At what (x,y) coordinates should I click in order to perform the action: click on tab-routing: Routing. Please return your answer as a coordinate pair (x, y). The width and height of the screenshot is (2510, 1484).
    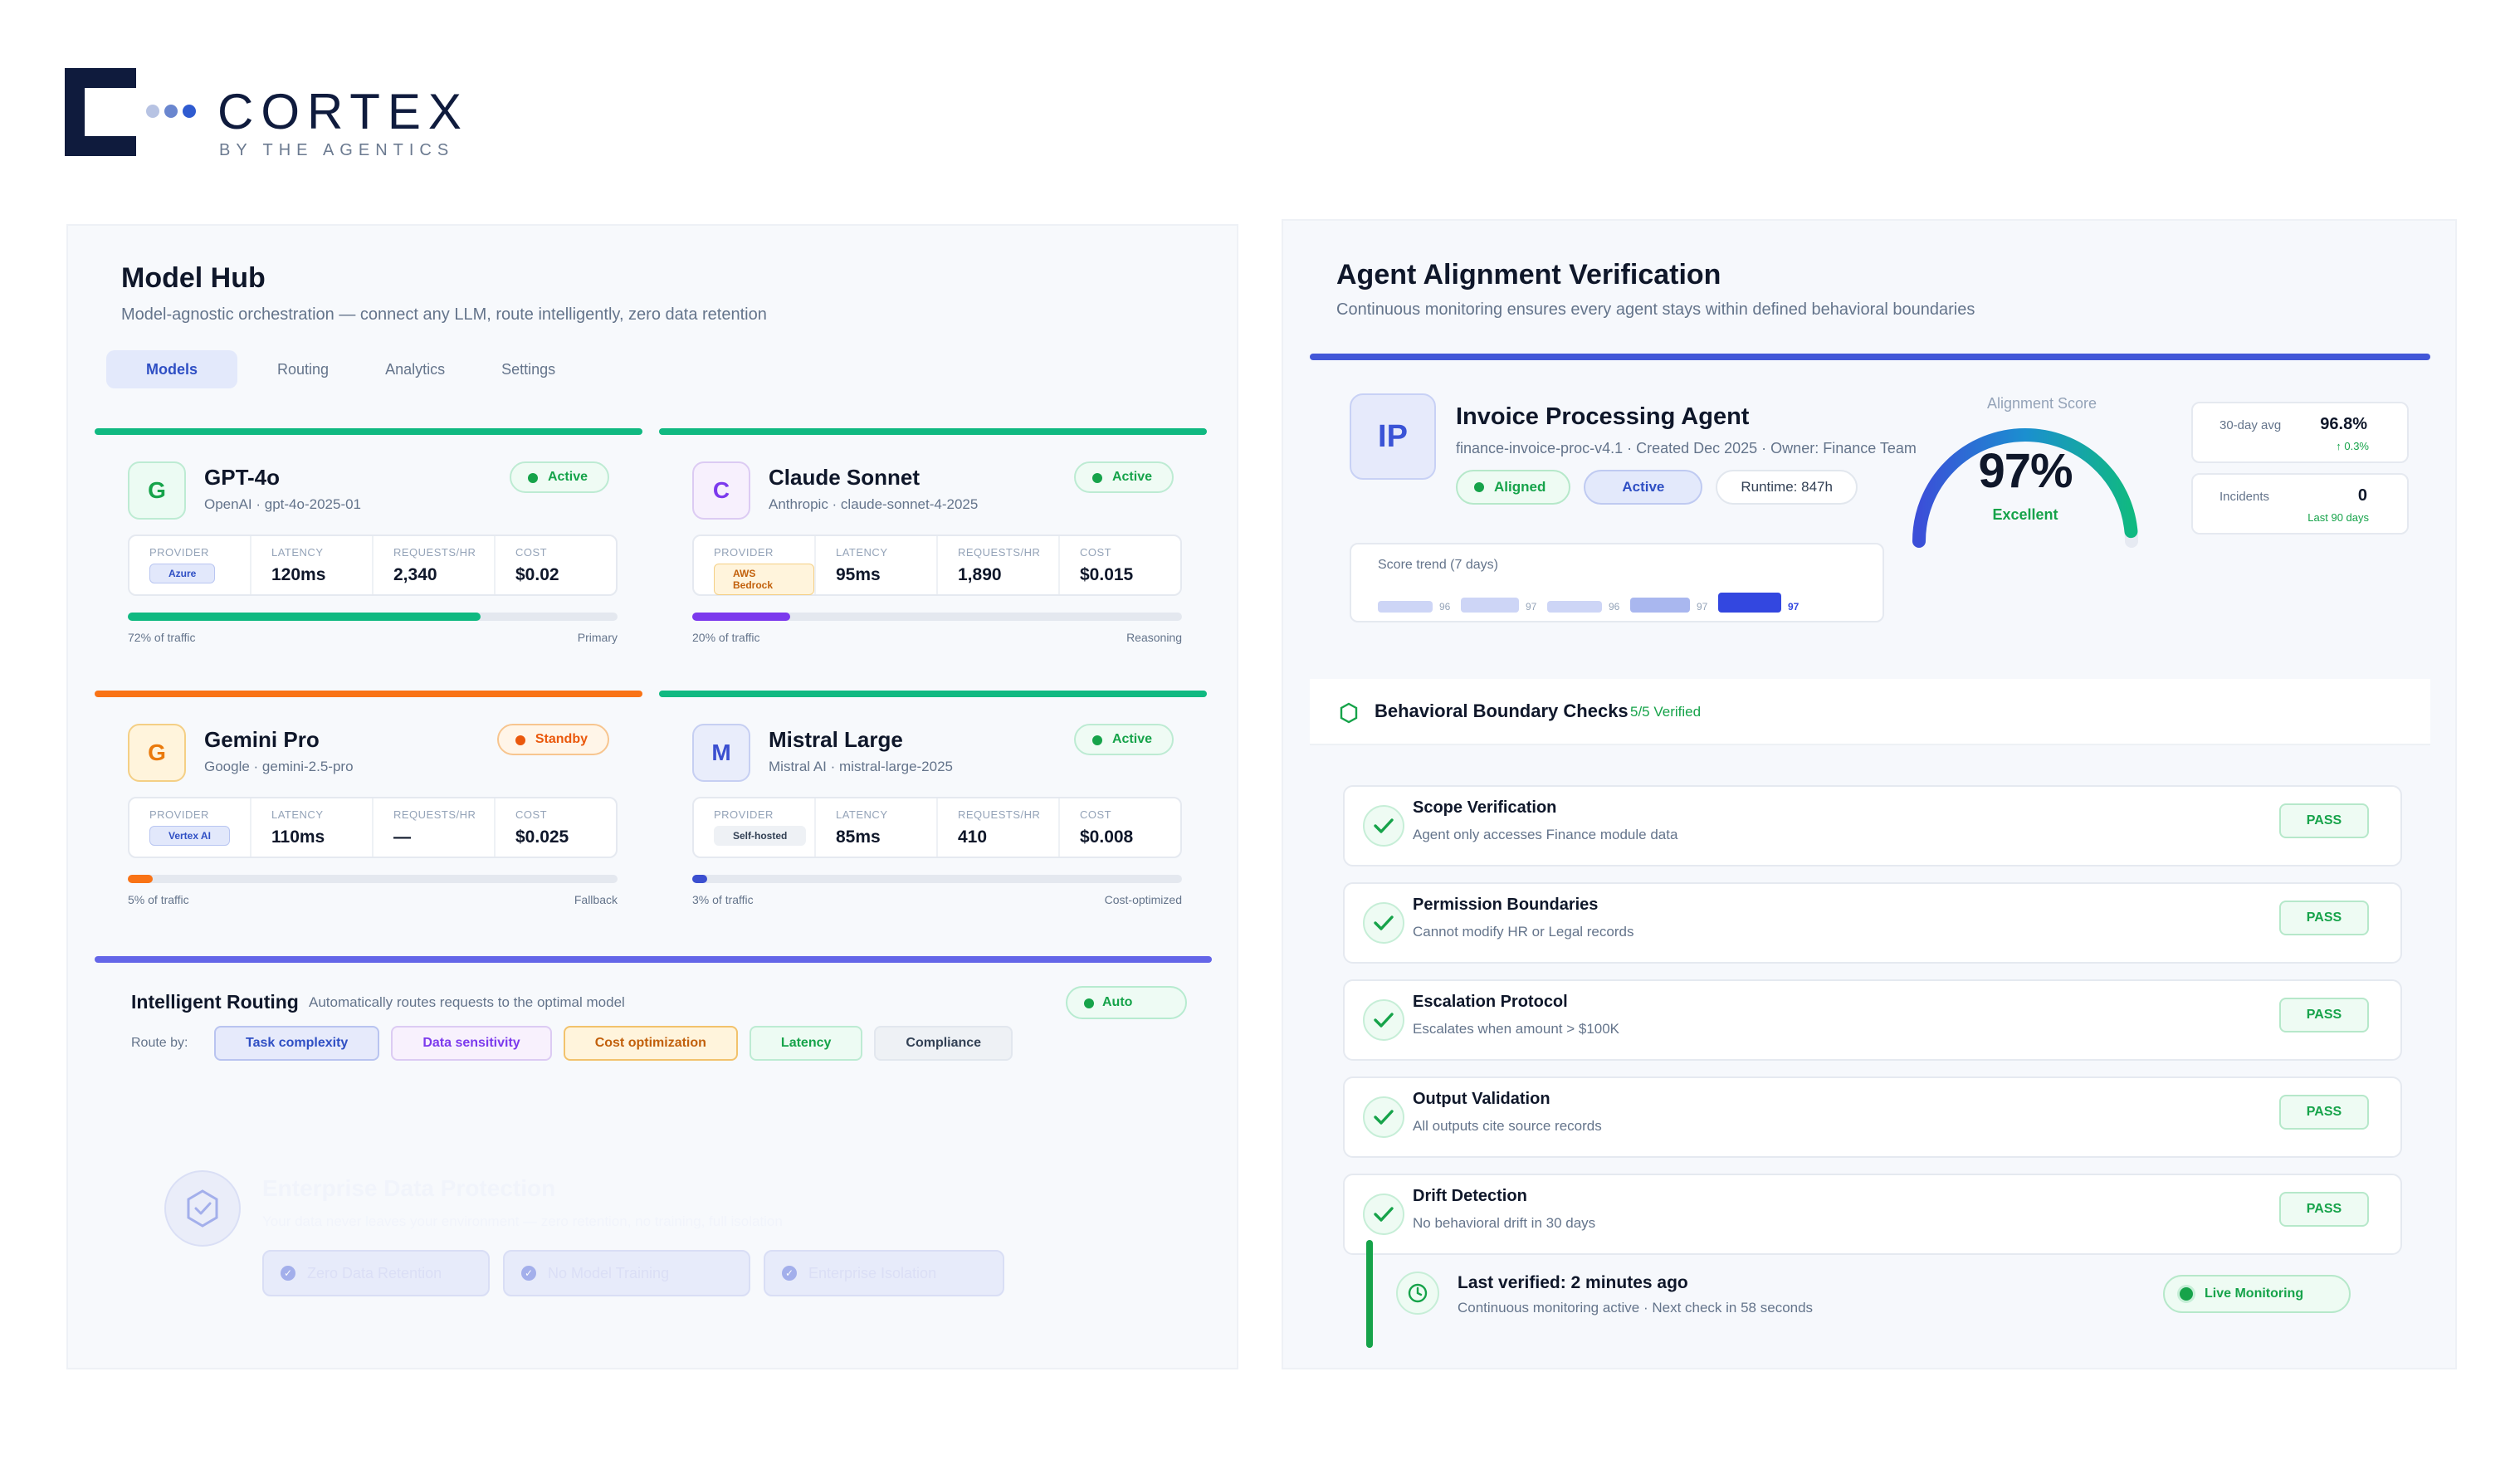
    Looking at the image, I should click on (304, 369).